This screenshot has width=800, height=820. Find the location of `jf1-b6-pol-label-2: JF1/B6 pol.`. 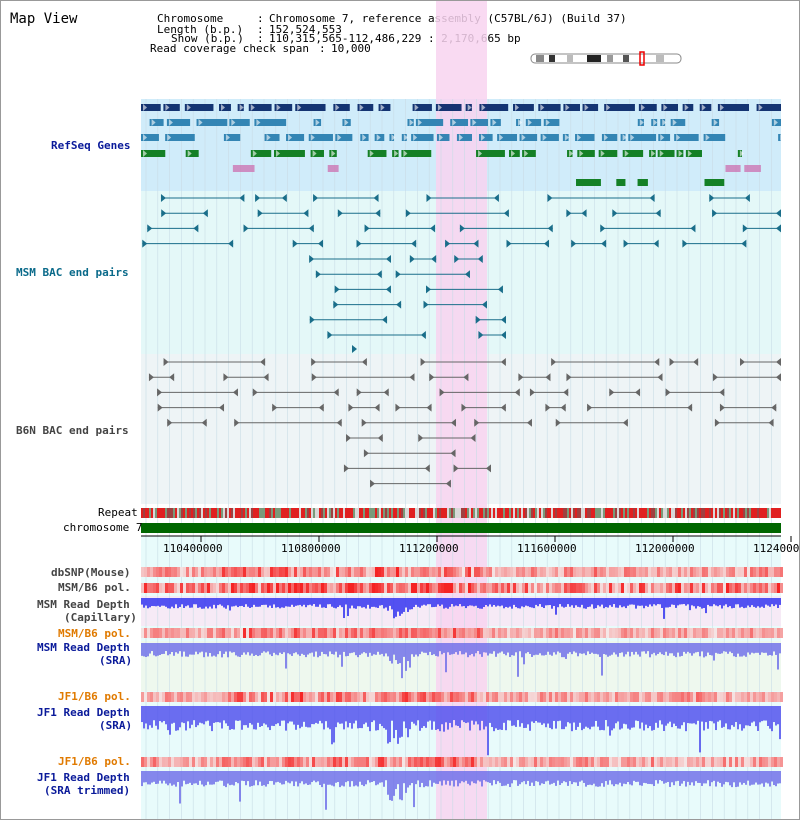

jf1-b6-pol-label-2: JF1/B6 pol. is located at coordinates (94, 761).